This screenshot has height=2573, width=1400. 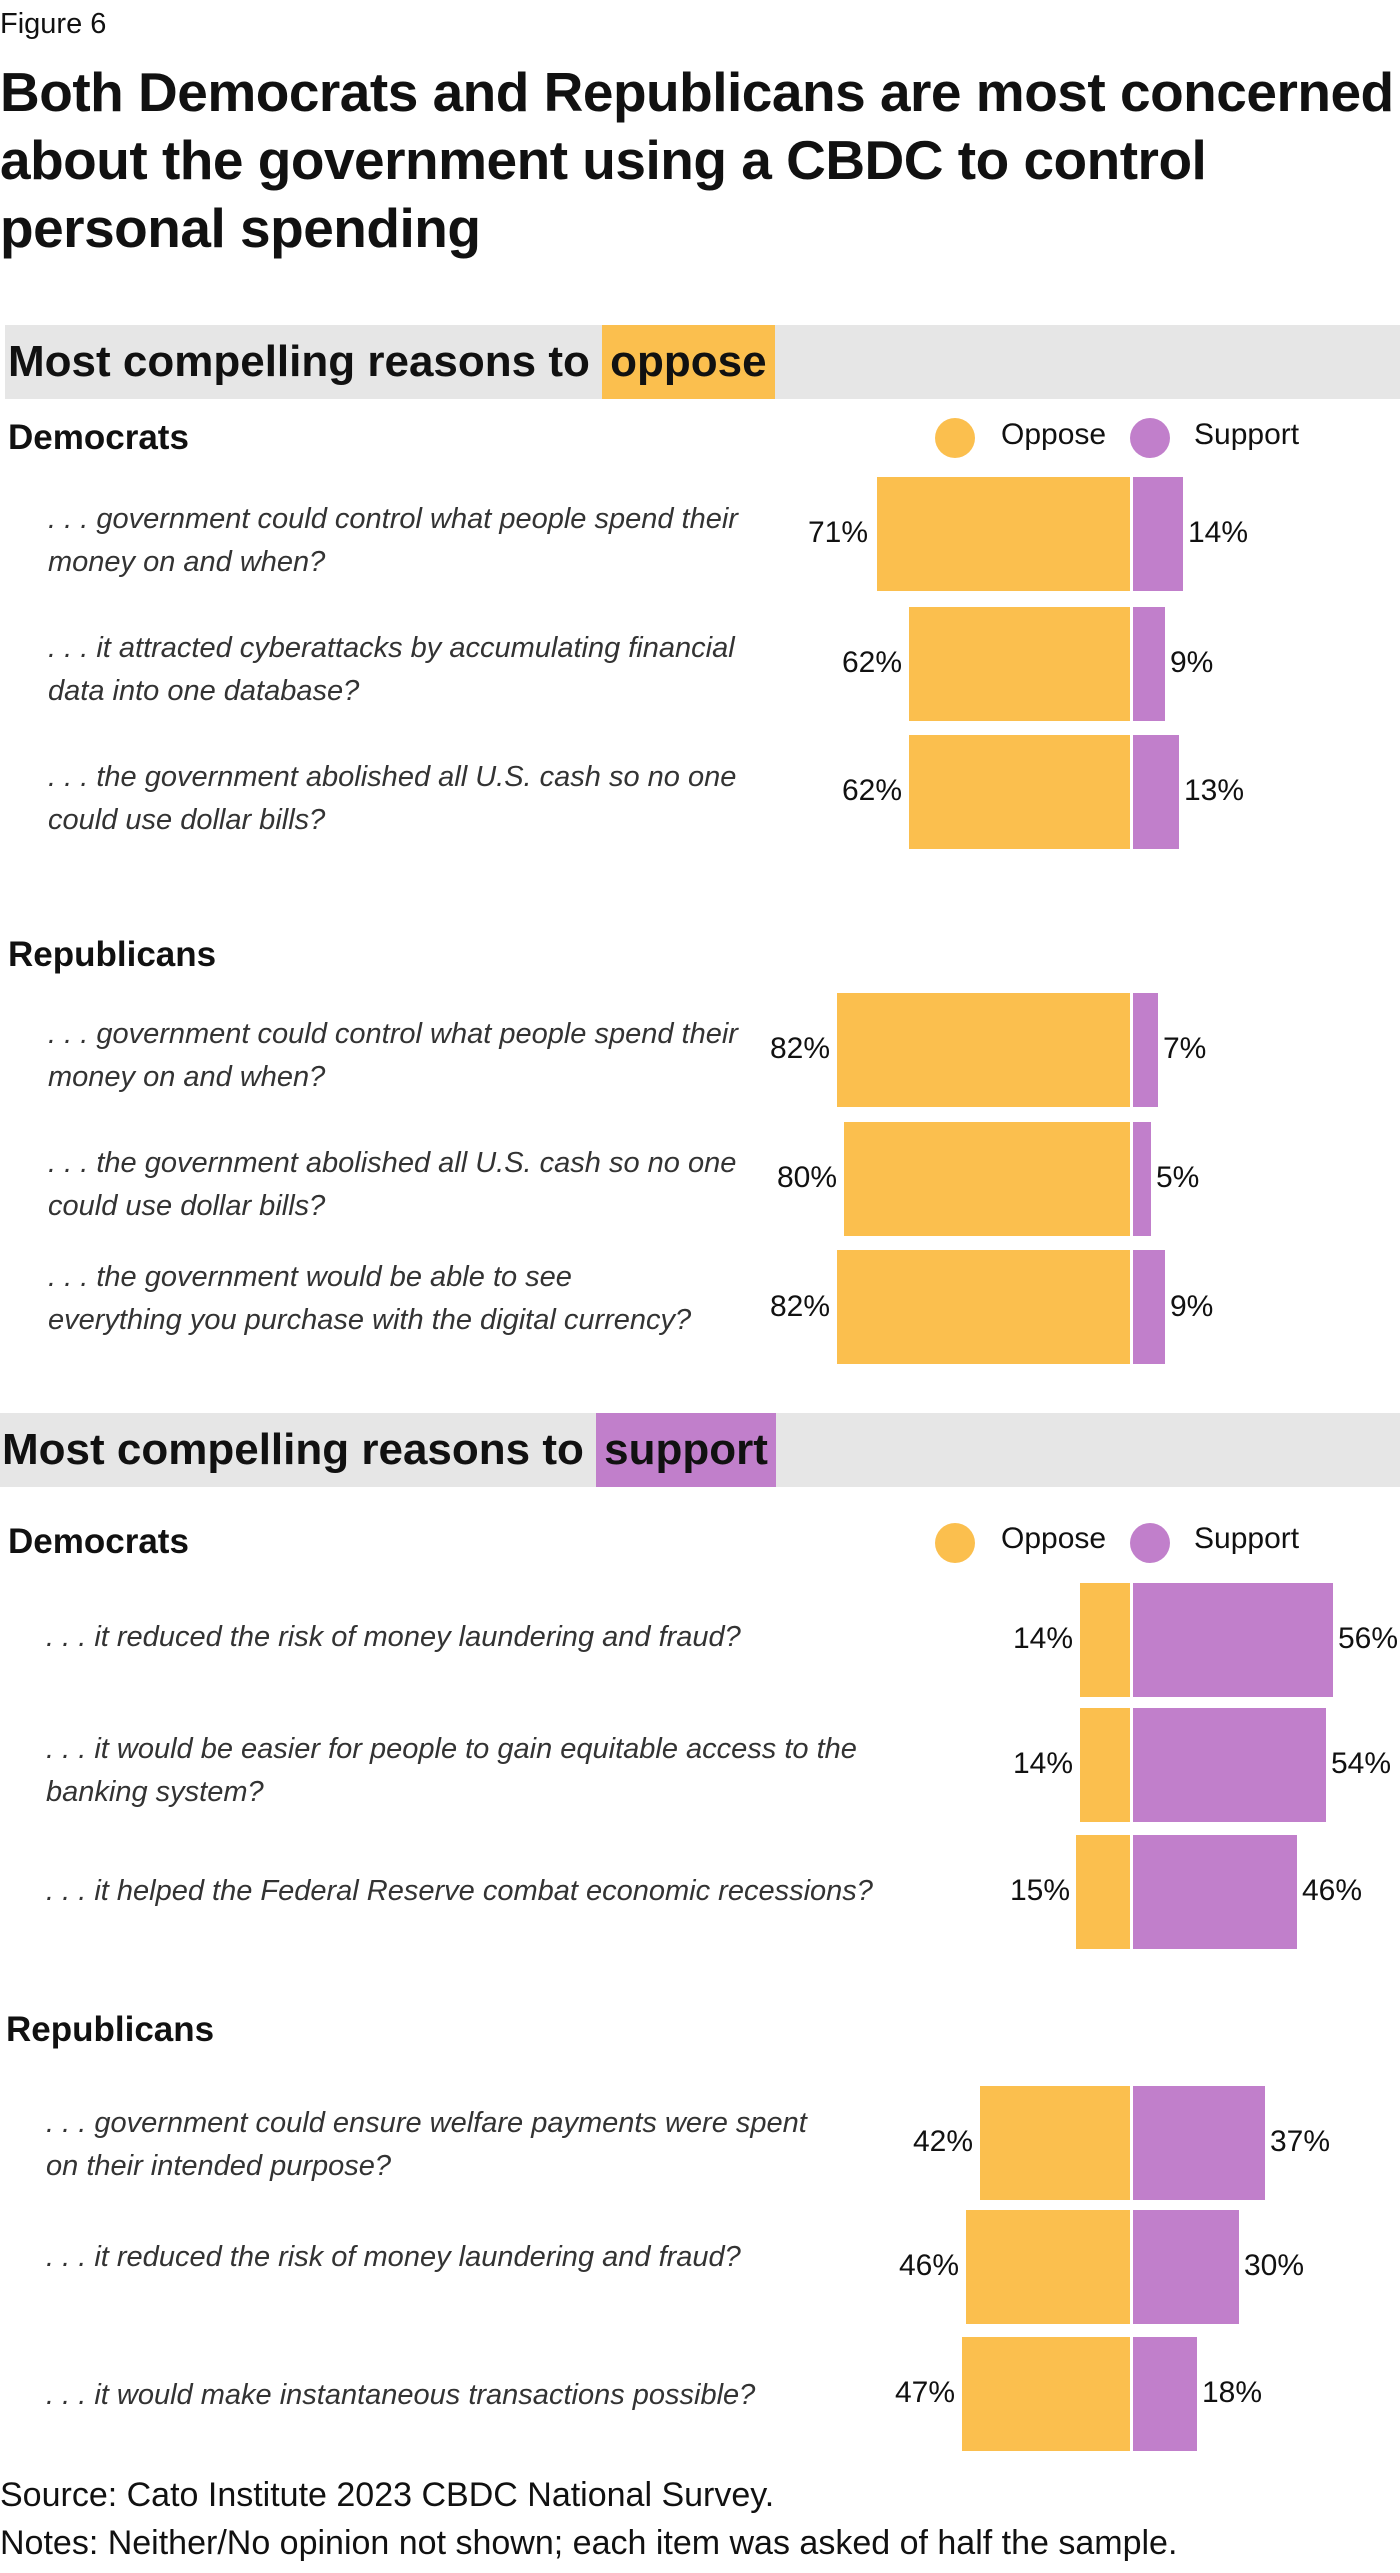 I want to click on support-value: 37%, so click(x=1300, y=2141).